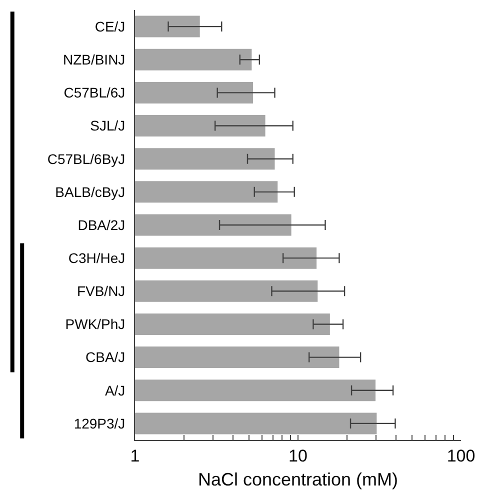 The image size is (485, 496). What do you see at coordinates (110, 26) in the screenshot?
I see `y-tick-label: CE/J` at bounding box center [110, 26].